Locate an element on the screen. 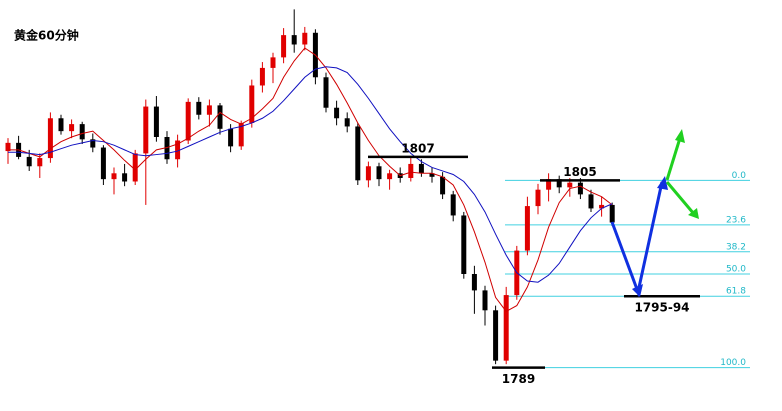 Image resolution: width=782 pixels, height=411 pixels. fib-label: 23.6 is located at coordinates (736, 220).